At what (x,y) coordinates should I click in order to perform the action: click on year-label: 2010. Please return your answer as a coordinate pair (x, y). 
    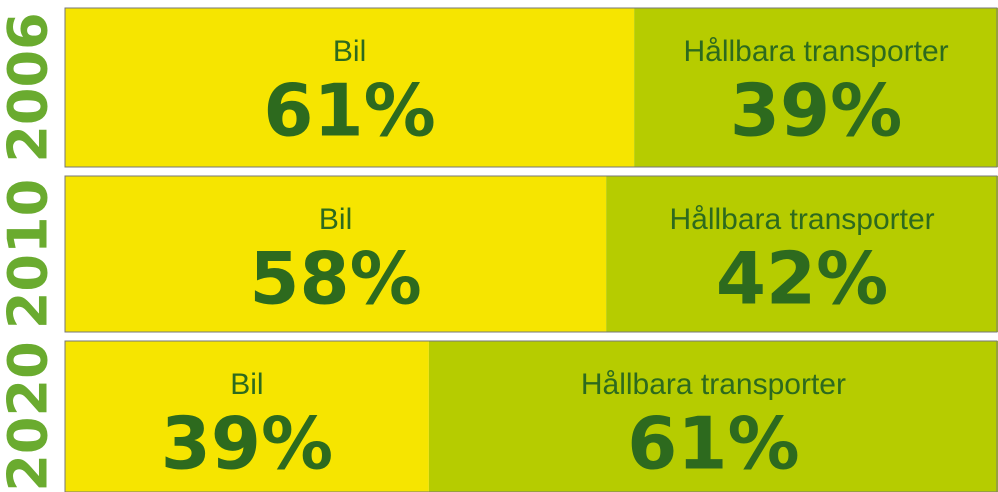
    Looking at the image, I should click on (30, 254).